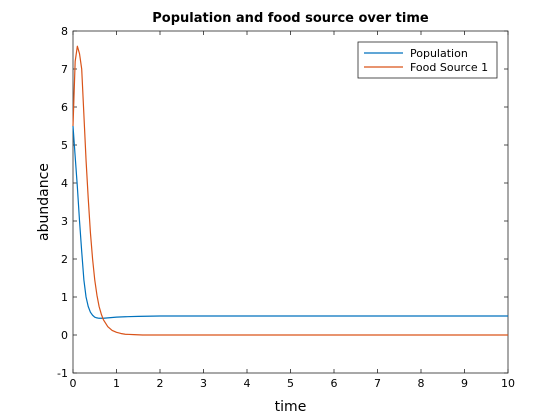  What do you see at coordinates (64, 31) in the screenshot?
I see `y-tick-label: 8` at bounding box center [64, 31].